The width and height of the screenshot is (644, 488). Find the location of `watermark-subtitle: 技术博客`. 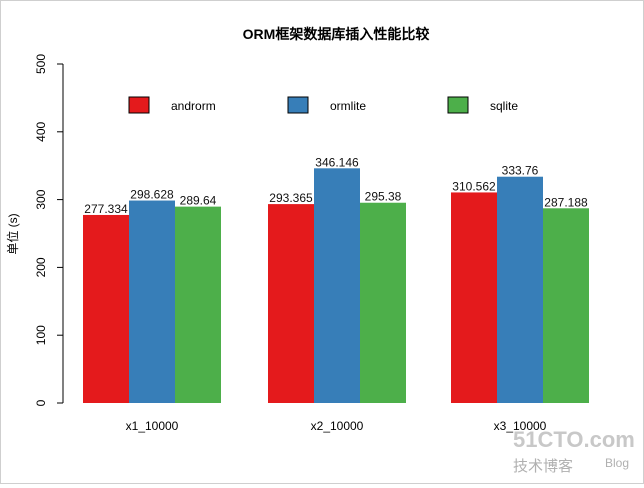

watermark-subtitle: 技术博客 is located at coordinates (543, 466).